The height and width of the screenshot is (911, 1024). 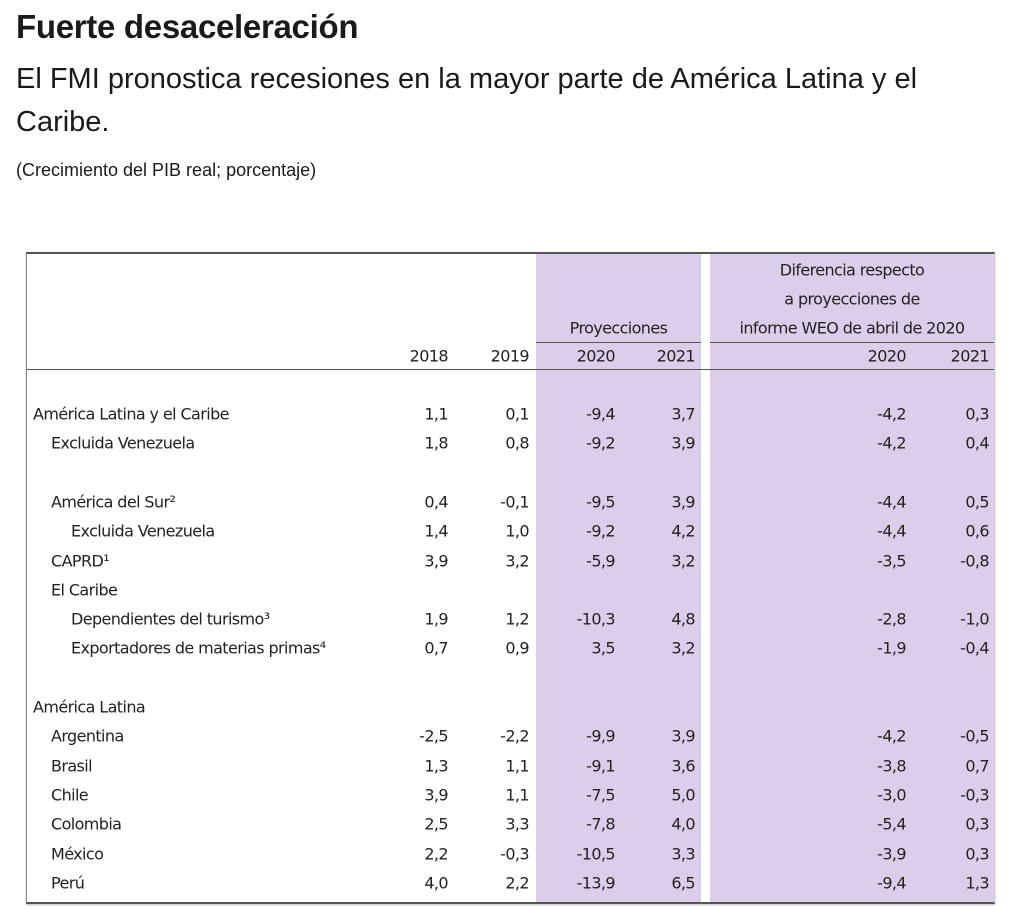 What do you see at coordinates (436, 443) in the screenshot?
I see `table-cell: 1,8` at bounding box center [436, 443].